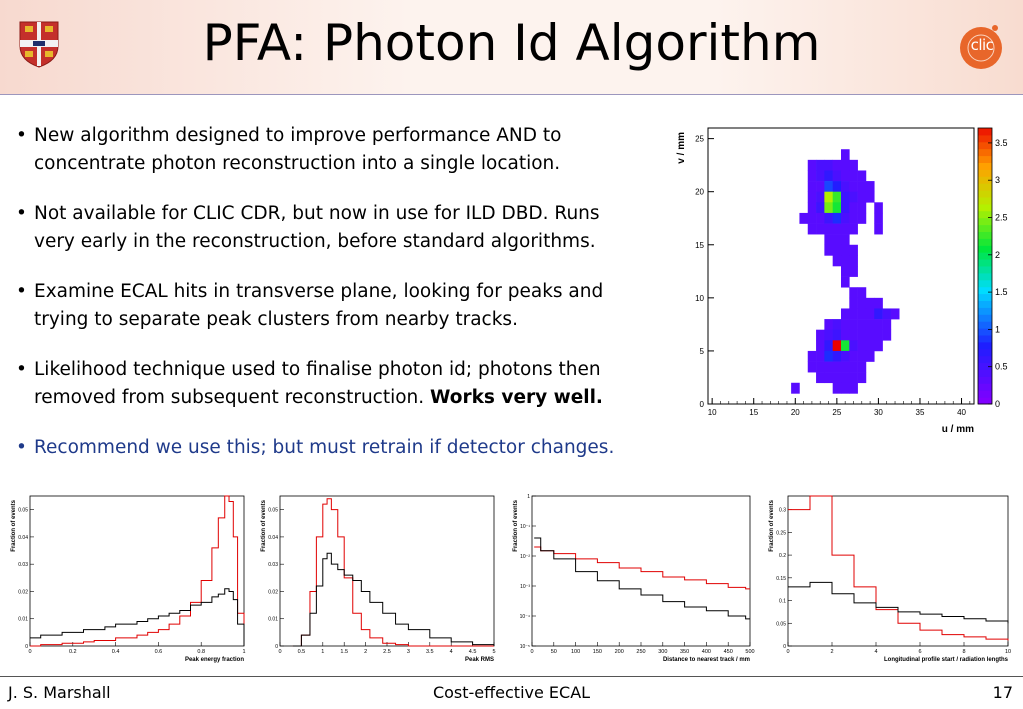  Describe the element at coordinates (706, 652) in the screenshot. I see `x-tick-label: 400` at that location.